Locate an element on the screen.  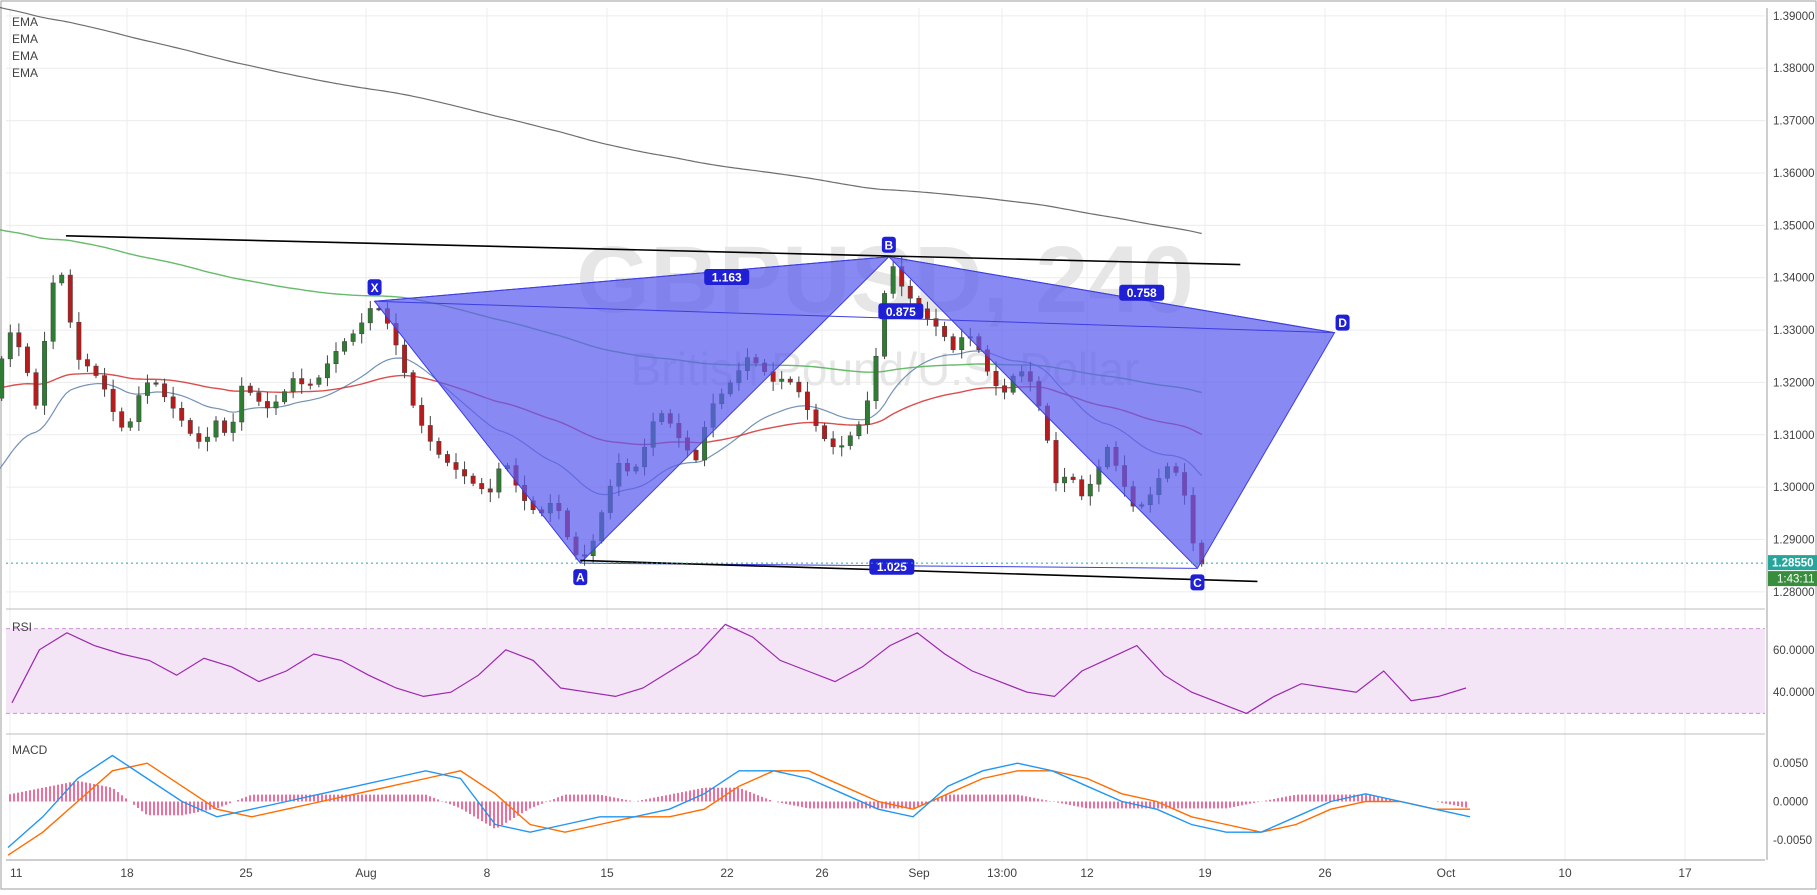
price-tick-label: 1.39000 is located at coordinates (1794, 17).